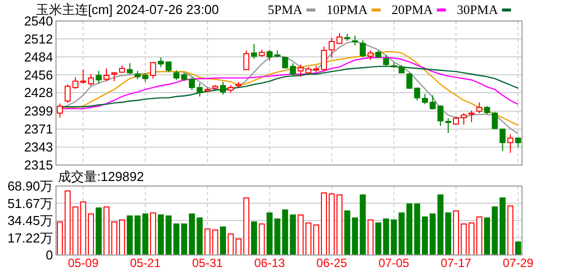 Image resolution: width=578 pixels, height=276 pixels. Describe the element at coordinates (413, 9) in the screenshot. I see `legend-label: 20PMA` at that location.